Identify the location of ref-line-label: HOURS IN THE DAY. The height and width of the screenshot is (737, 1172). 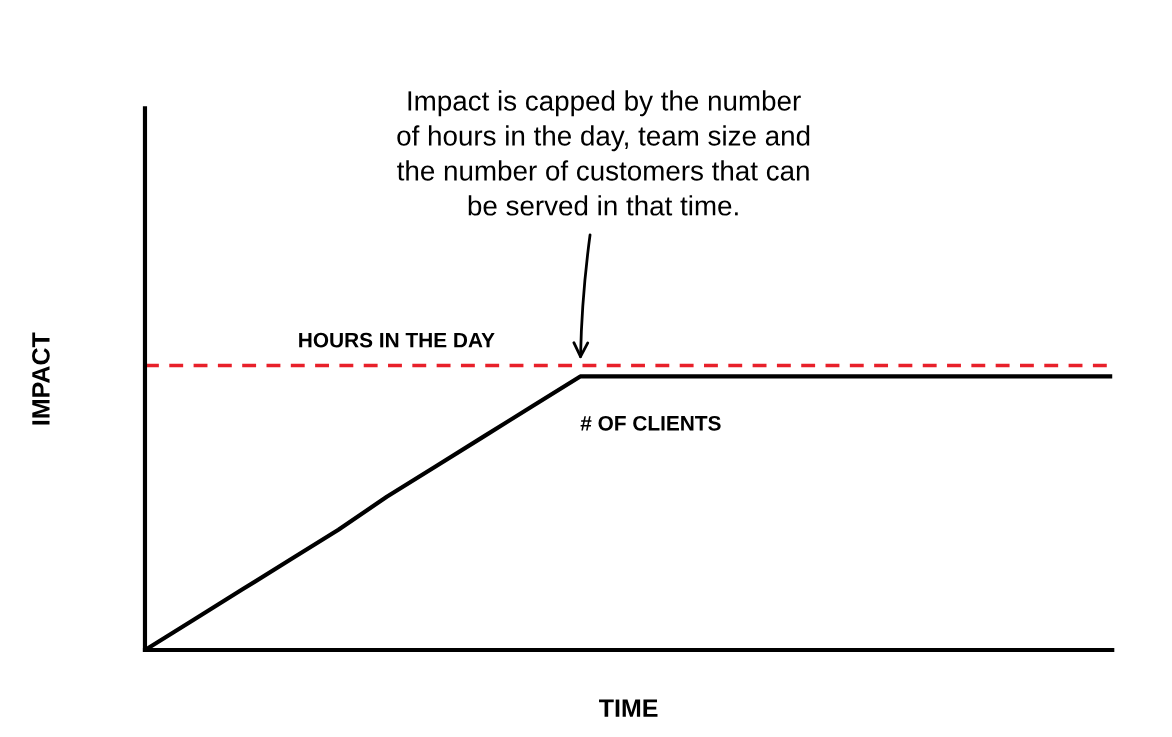
(397, 340).